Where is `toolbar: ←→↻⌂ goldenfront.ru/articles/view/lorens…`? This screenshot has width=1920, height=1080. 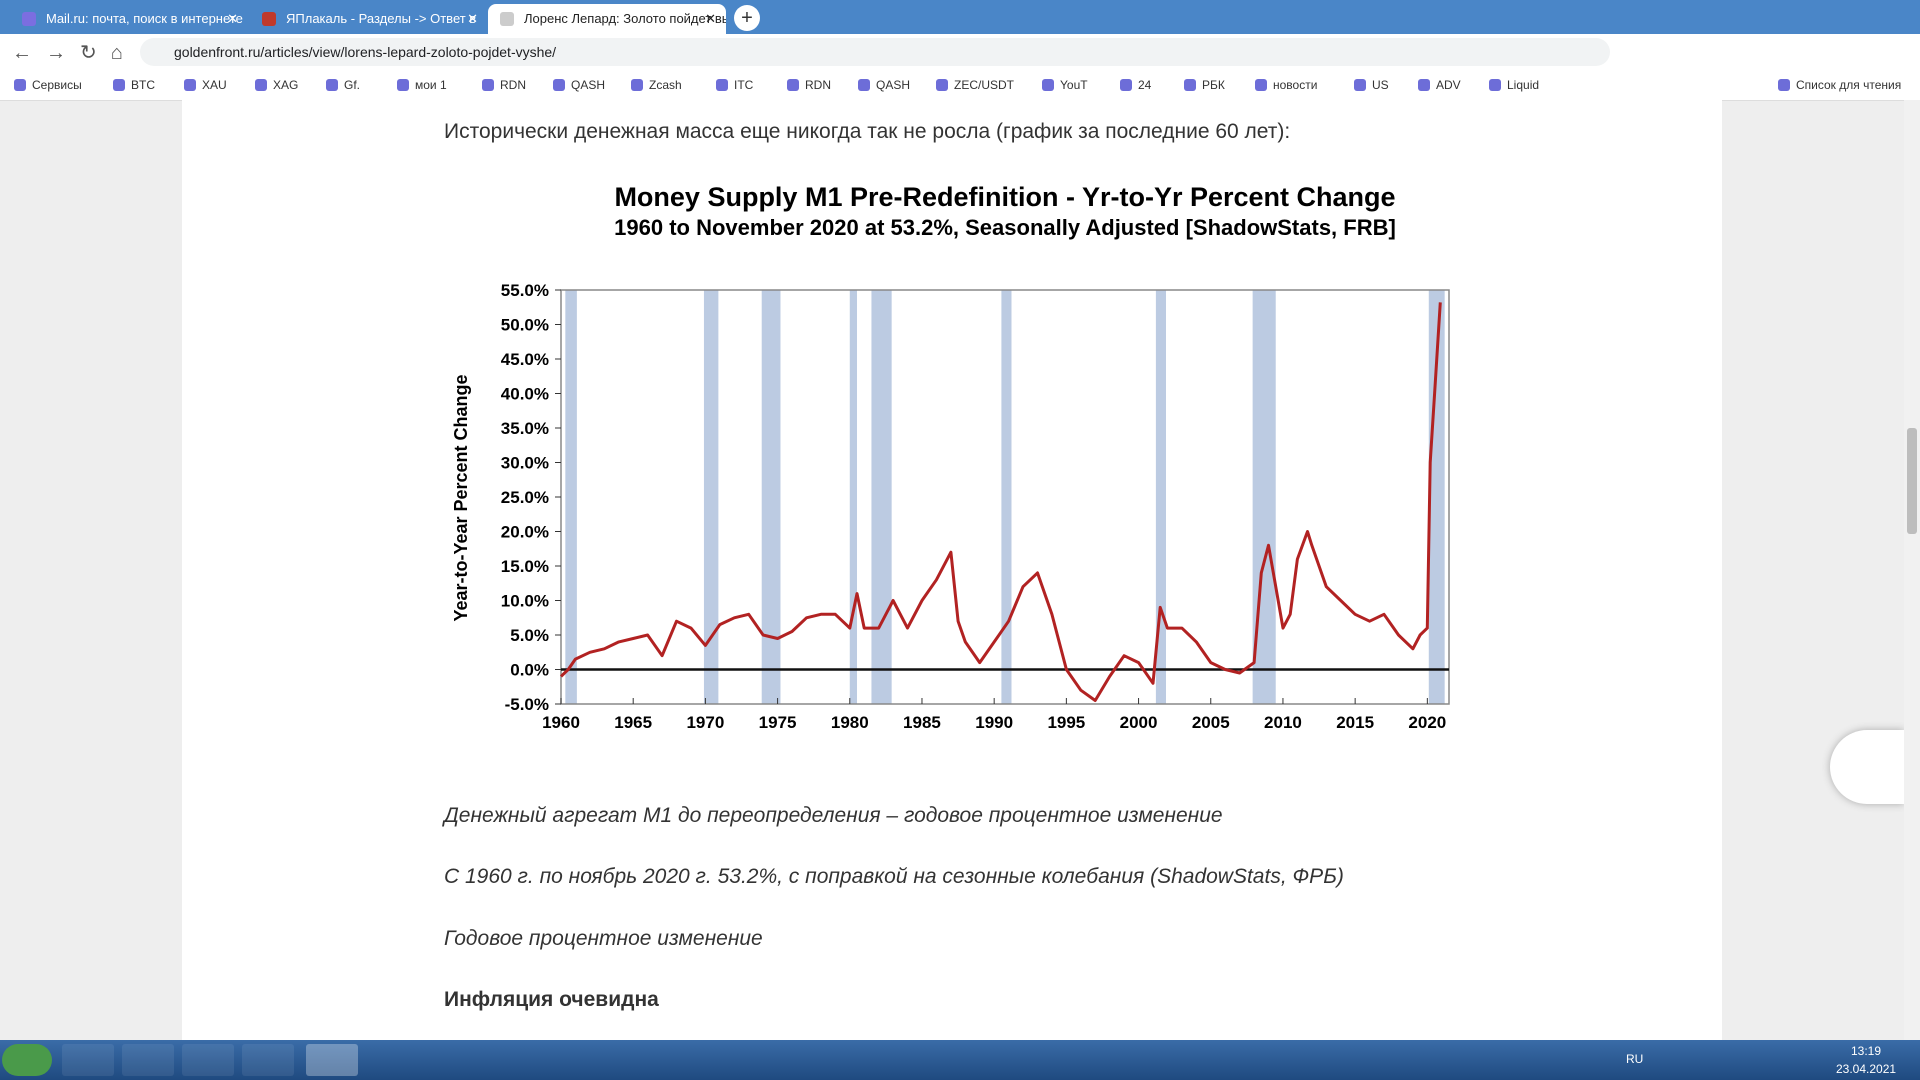 toolbar: ←→↻⌂ goldenfront.ru/articles/view/lorens… is located at coordinates (960, 52).